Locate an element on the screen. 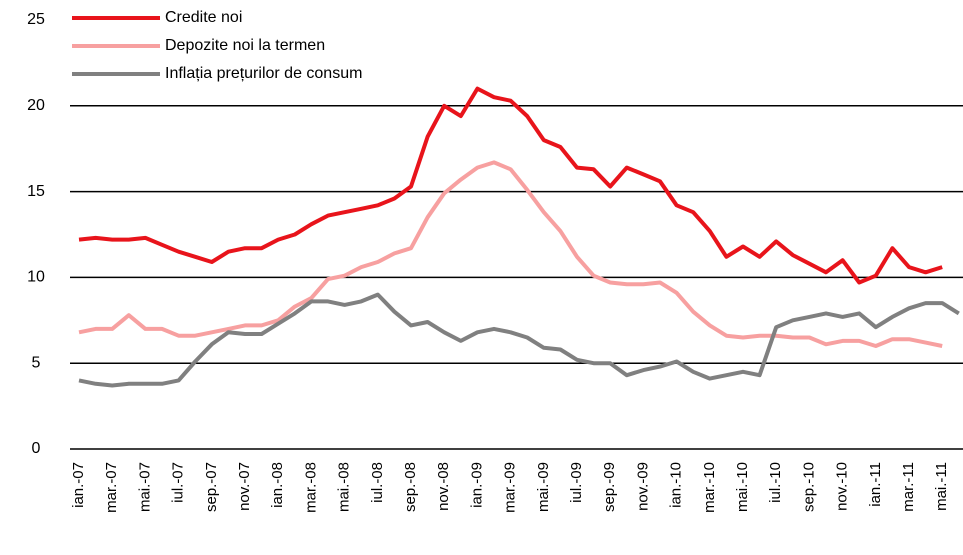 This screenshot has width=963, height=555. x-tick-label: mar.-09 is located at coordinates (510, 487).